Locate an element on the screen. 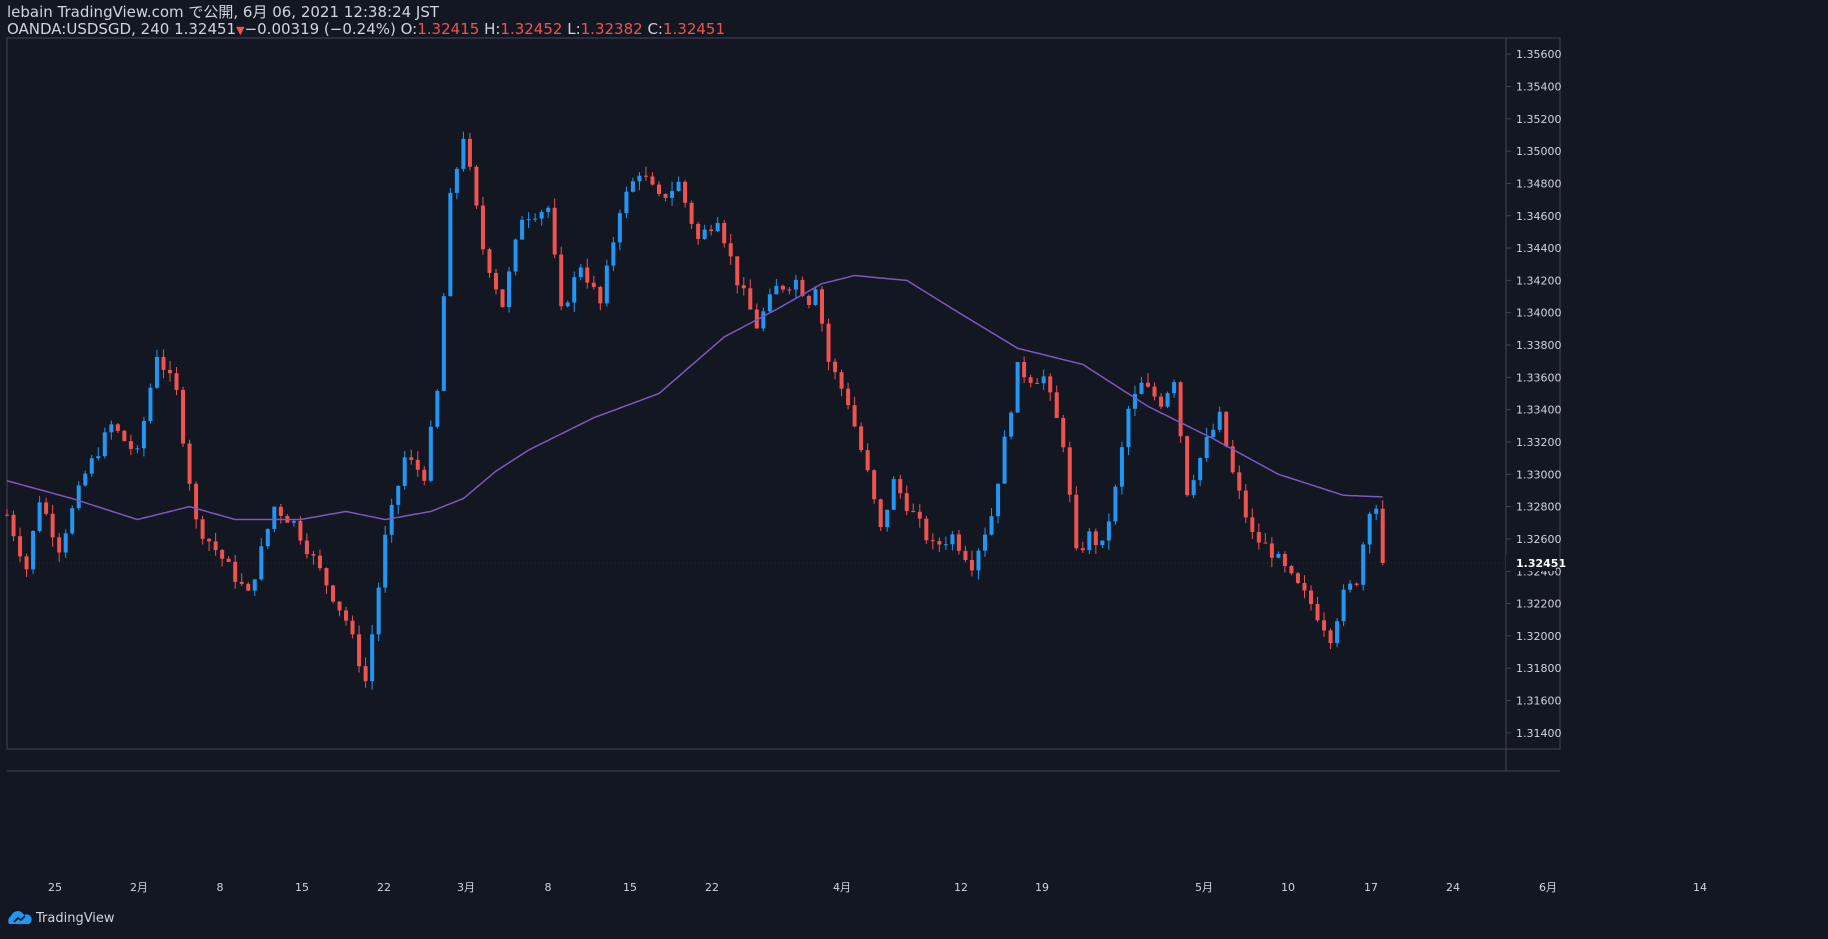 This screenshot has height=939, width=1828. price-tick-label: 1.35000 is located at coordinates (1539, 151).